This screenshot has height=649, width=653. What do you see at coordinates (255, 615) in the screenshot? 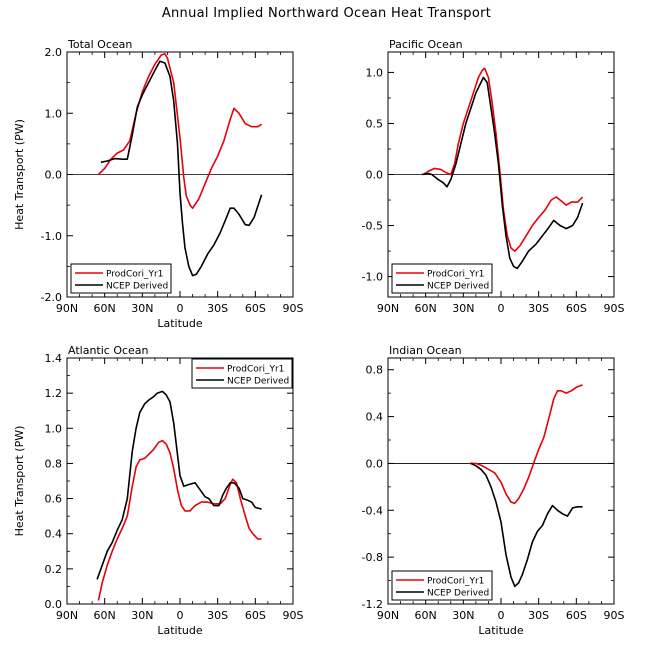
I see `atlantic-ocean-x-tick-label: 60S` at bounding box center [255, 615].